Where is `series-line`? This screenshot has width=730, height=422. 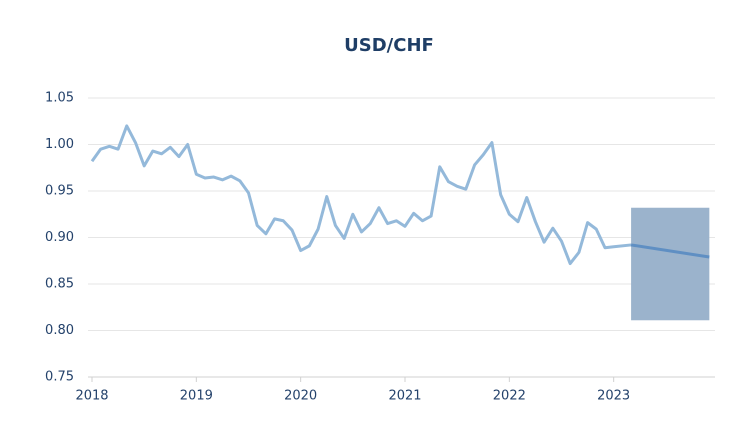
series-line is located at coordinates (670, 251).